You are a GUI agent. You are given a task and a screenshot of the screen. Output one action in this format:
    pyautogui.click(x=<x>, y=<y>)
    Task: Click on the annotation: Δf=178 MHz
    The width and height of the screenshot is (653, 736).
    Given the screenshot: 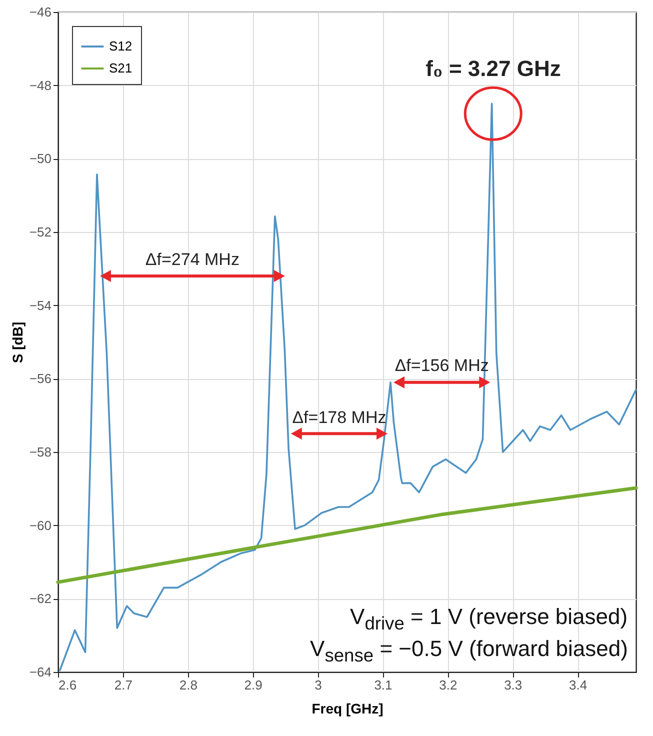 What is the action you would take?
    pyautogui.click(x=339, y=418)
    